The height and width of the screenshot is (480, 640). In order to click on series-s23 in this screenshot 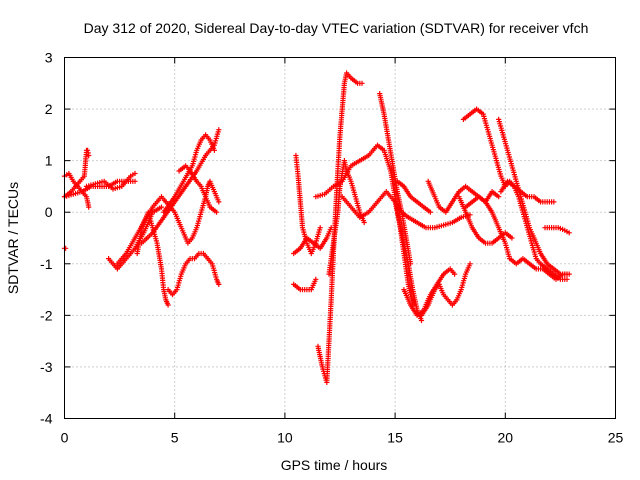, I will do `click(445, 289)`.